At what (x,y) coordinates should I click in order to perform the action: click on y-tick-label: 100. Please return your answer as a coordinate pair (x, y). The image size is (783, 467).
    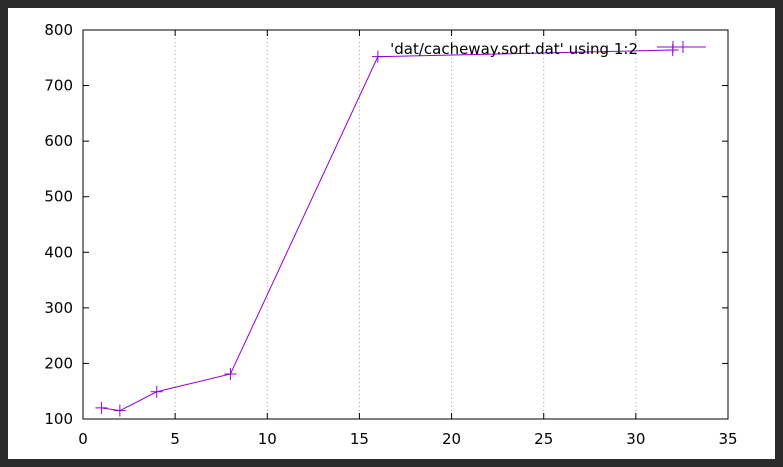
    Looking at the image, I should click on (58, 419).